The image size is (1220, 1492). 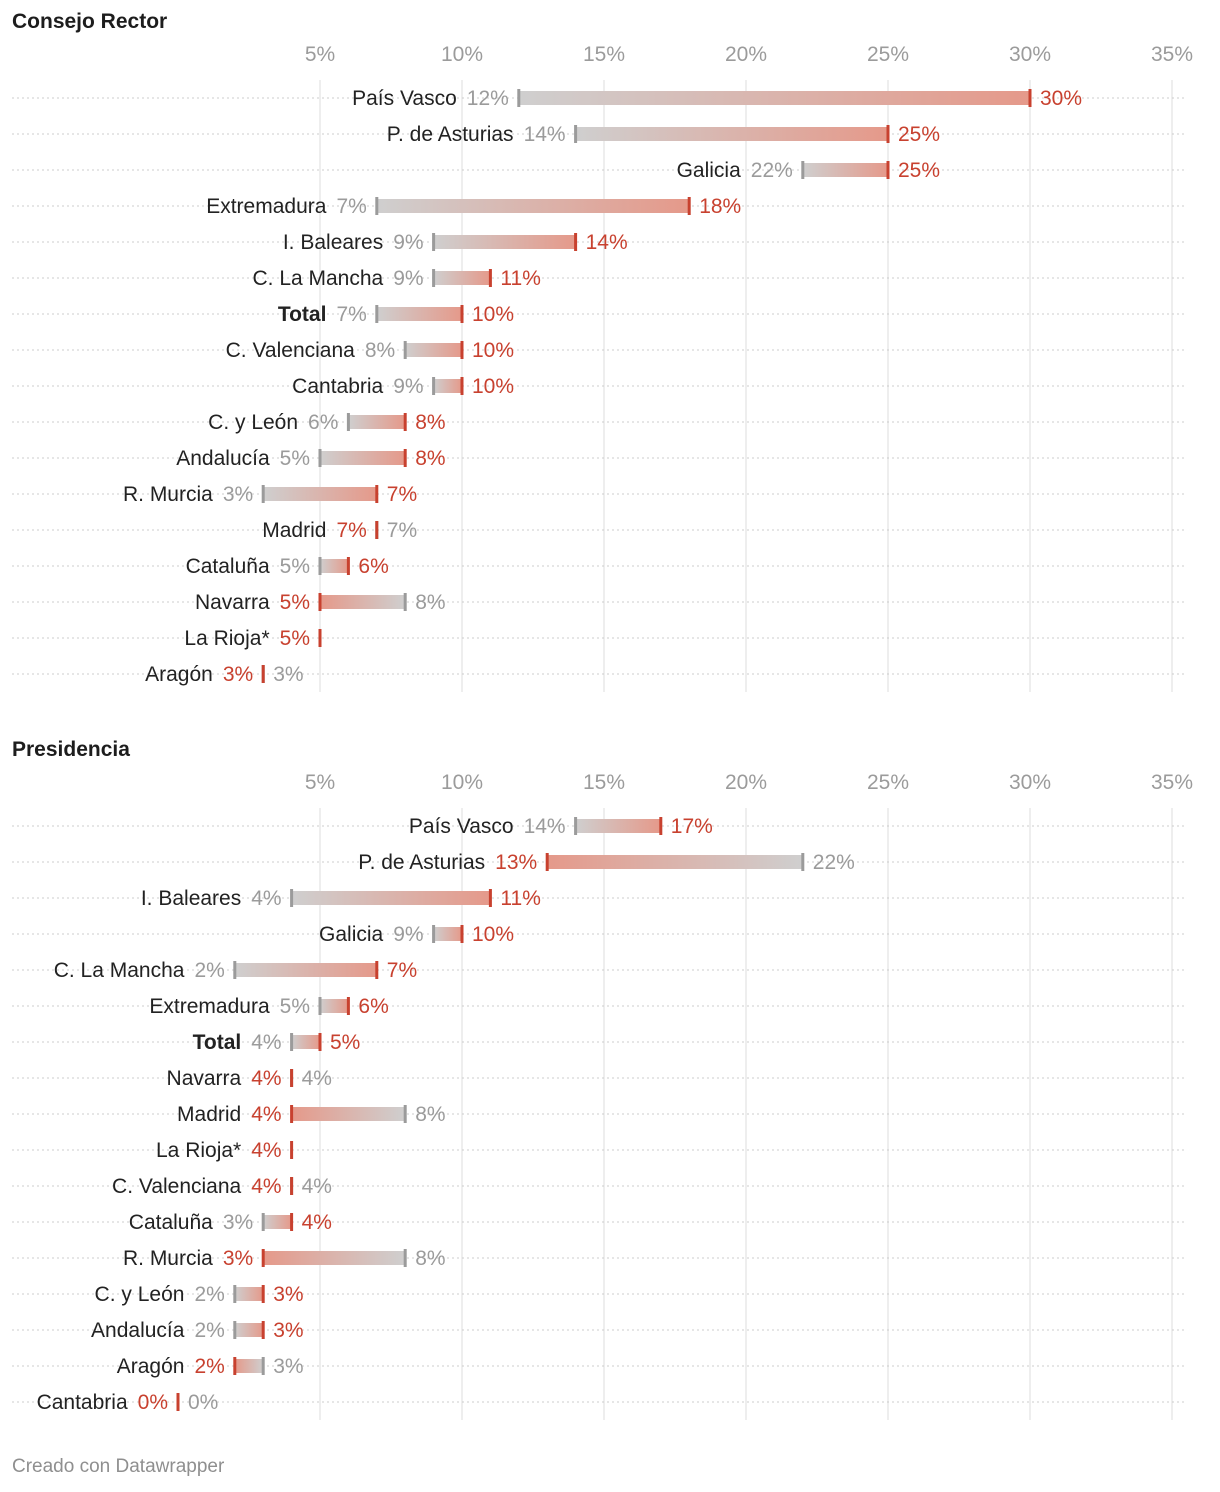 What do you see at coordinates (153, 1402) in the screenshot?
I see `end-value-label: 0%` at bounding box center [153, 1402].